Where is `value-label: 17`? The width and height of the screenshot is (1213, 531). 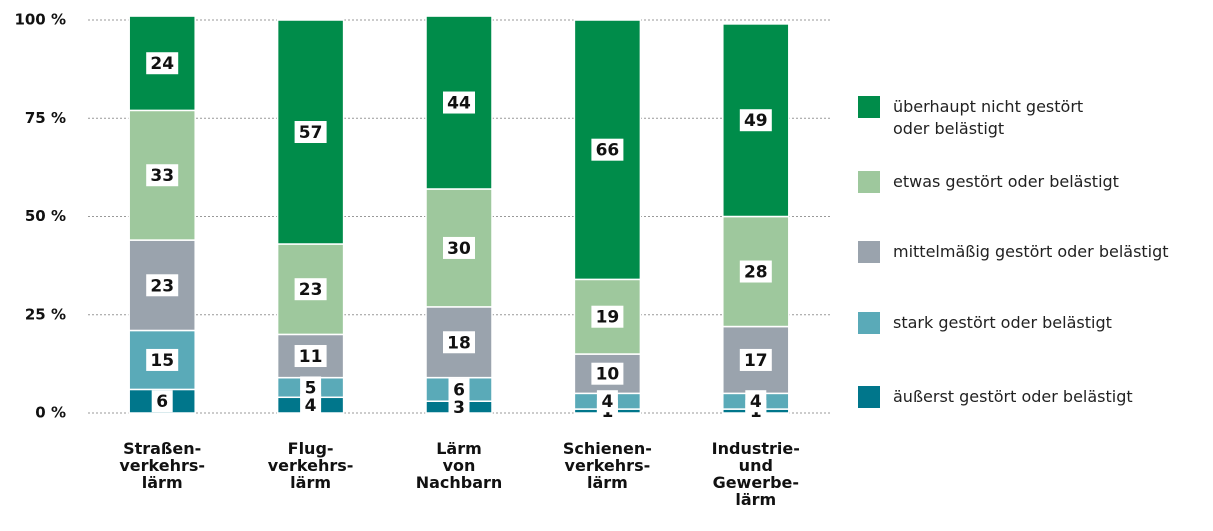
value-label: 17 is located at coordinates (756, 361).